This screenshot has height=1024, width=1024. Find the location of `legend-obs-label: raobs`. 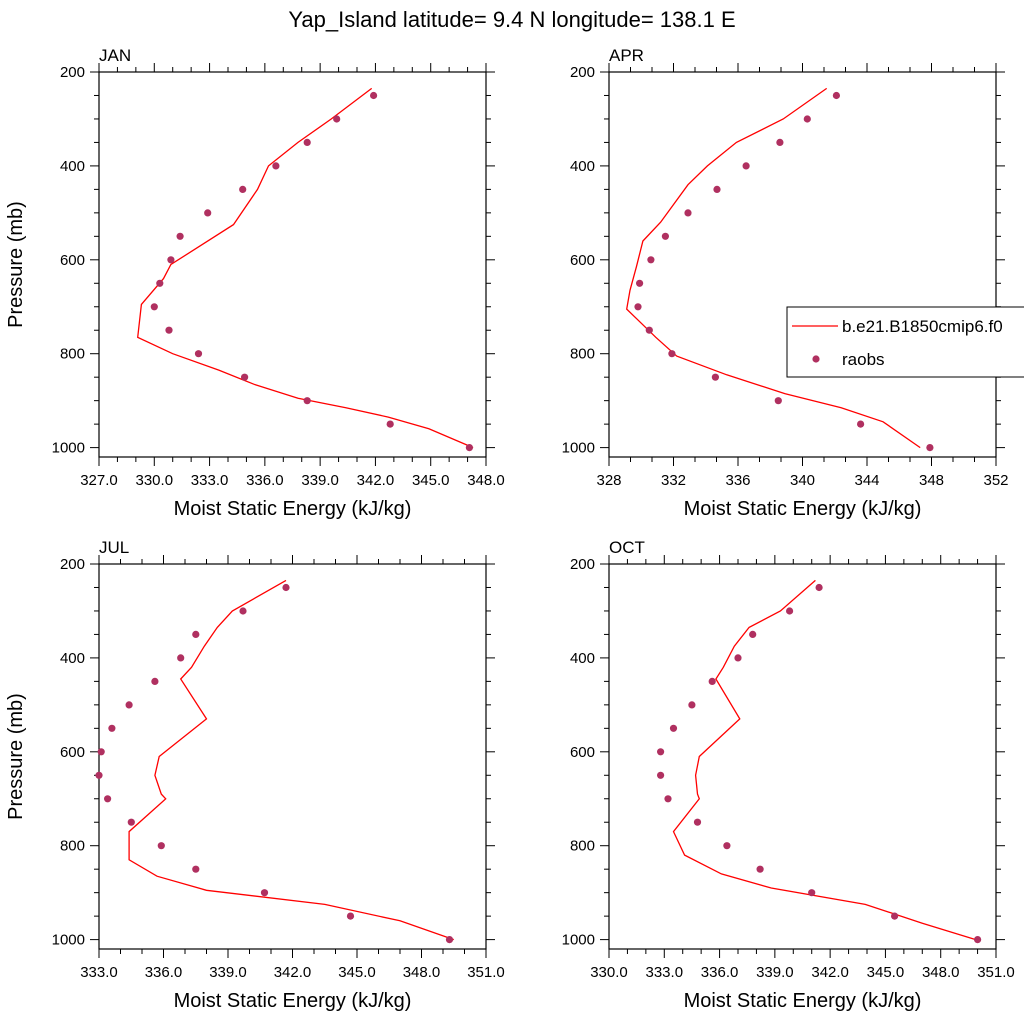

legend-obs-label: raobs is located at coordinates (863, 359).